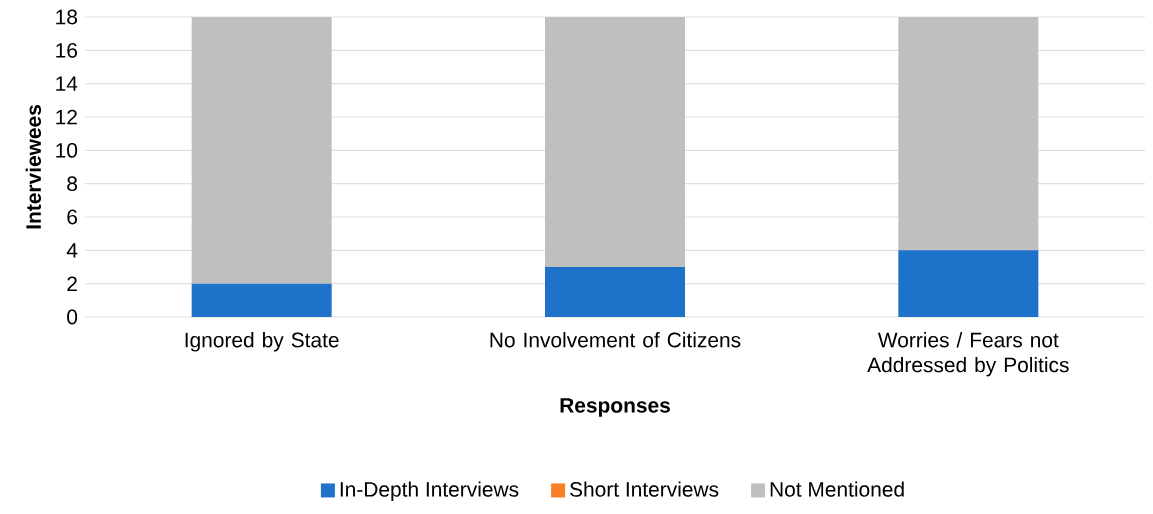 This screenshot has width=1153, height=514. I want to click on y-tick-label: 16, so click(67, 50).